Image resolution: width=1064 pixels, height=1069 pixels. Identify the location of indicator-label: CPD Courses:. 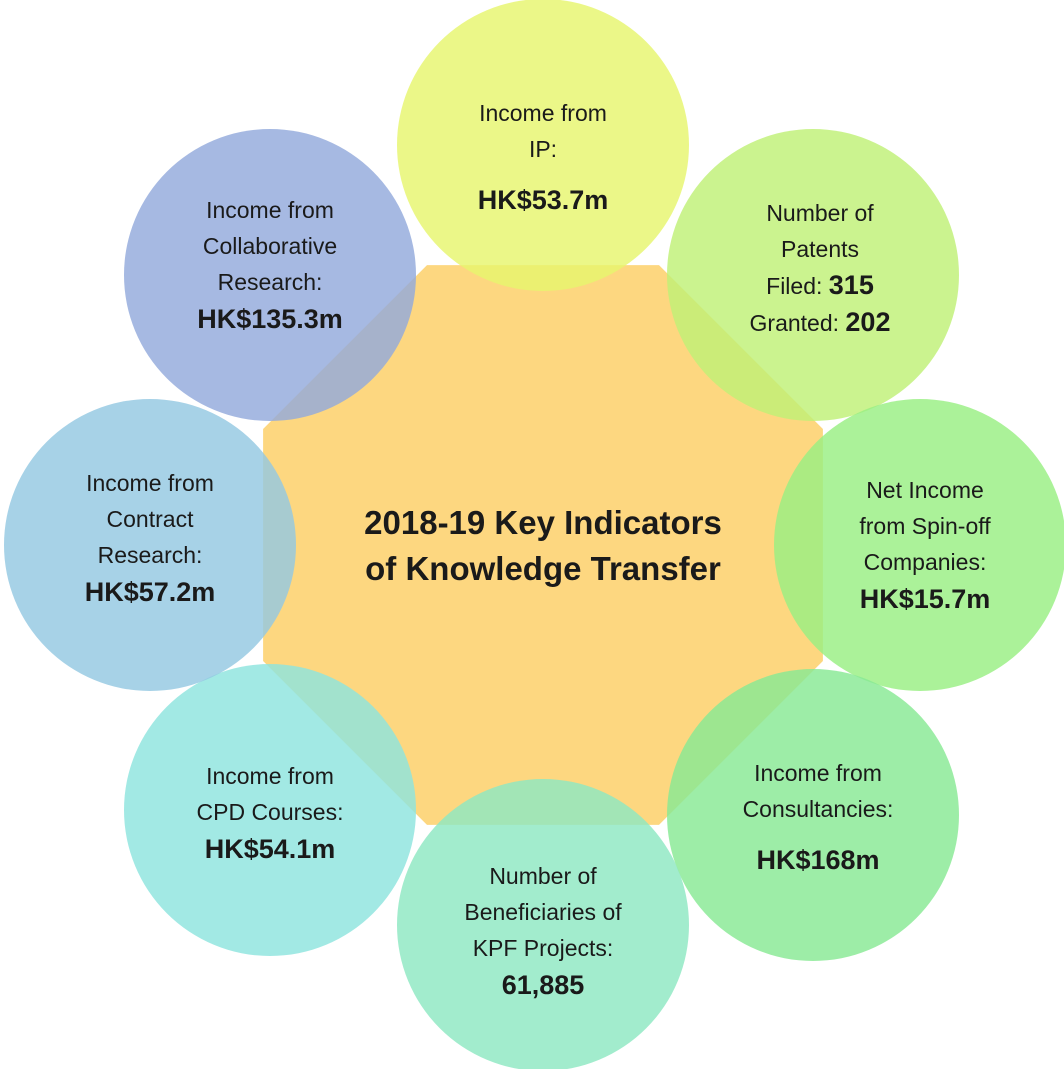
(270, 812).